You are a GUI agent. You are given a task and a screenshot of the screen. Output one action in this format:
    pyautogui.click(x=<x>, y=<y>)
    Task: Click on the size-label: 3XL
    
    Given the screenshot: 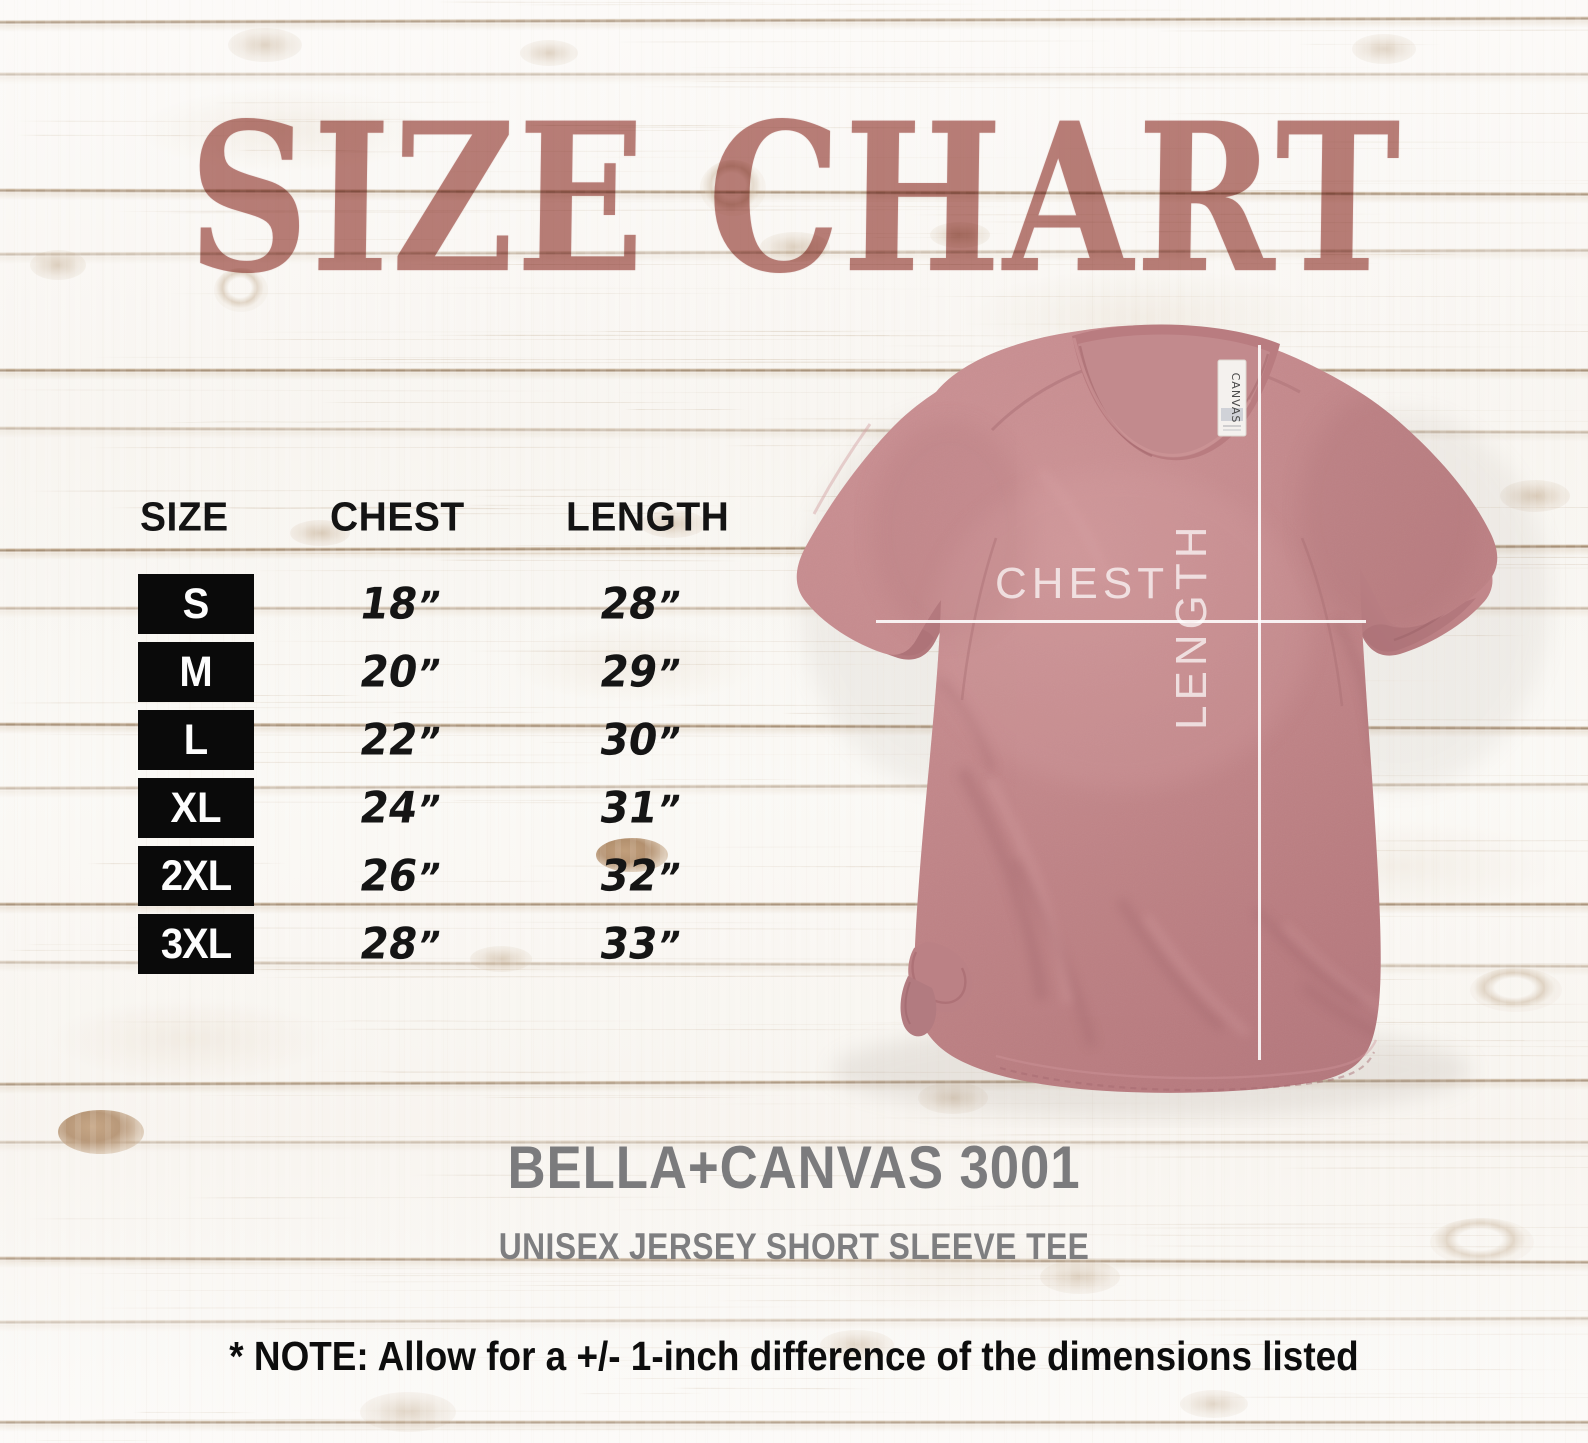 What is the action you would take?
    pyautogui.click(x=196, y=944)
    